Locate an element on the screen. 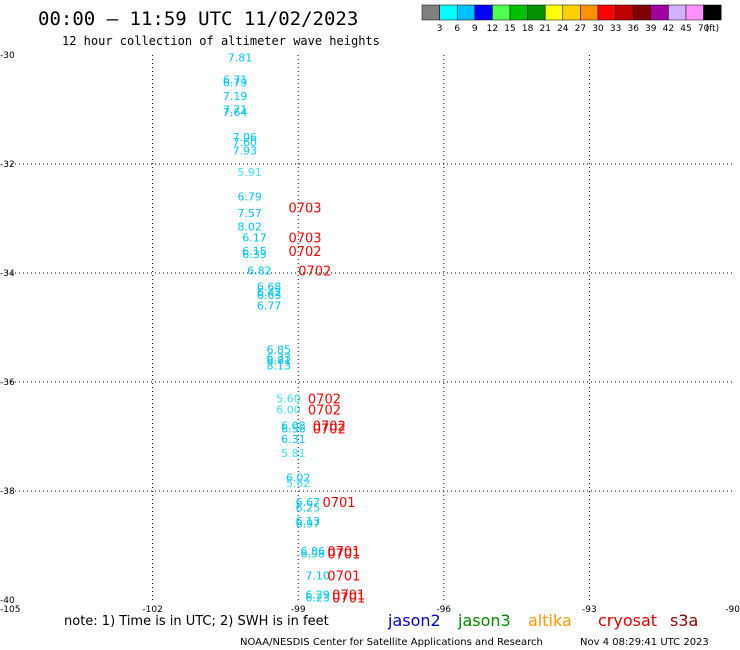  wave-height-label: 7.71 is located at coordinates (235, 110).